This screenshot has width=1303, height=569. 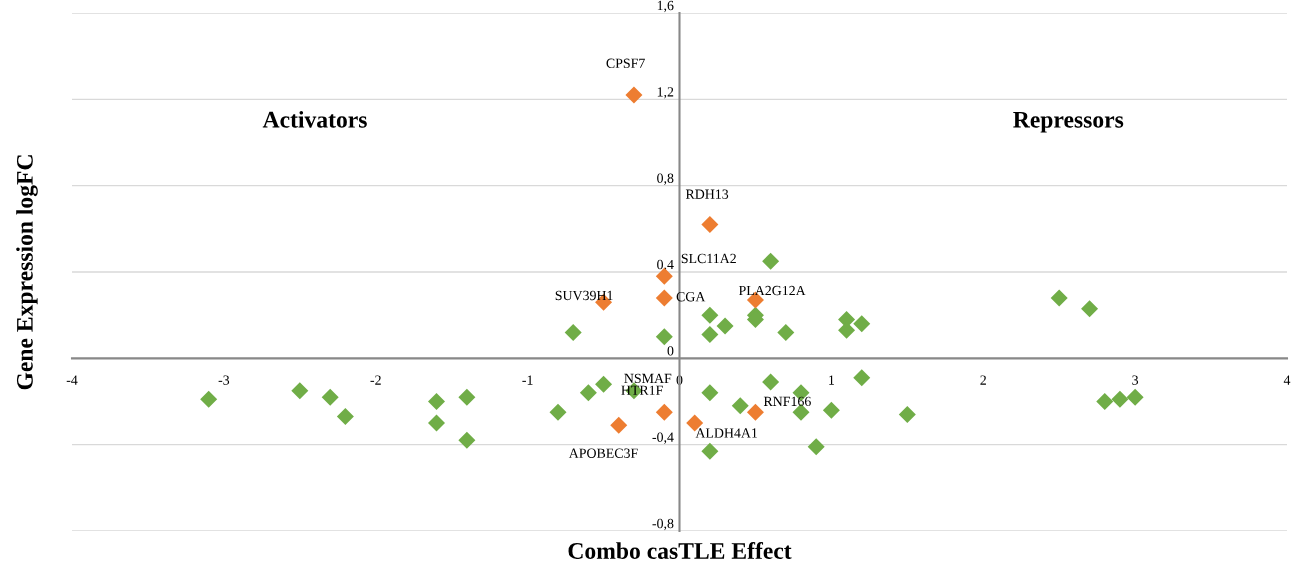 What do you see at coordinates (680, 550) in the screenshot?
I see `x-axis-title: Combo casTLE Effect` at bounding box center [680, 550].